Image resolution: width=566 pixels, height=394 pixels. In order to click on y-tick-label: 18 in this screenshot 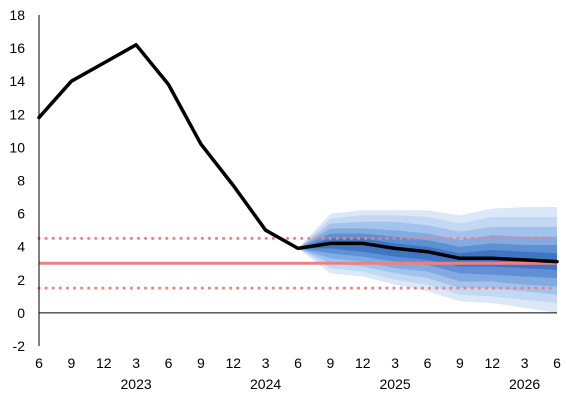, I will do `click(17, 15)`.